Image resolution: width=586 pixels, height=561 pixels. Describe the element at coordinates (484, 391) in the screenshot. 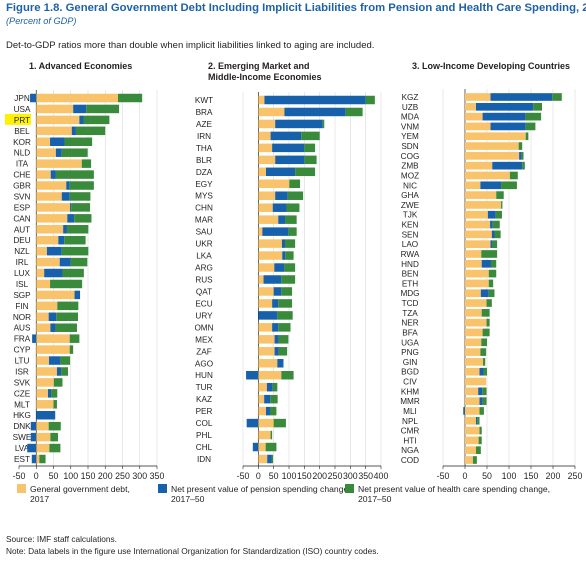

I see `bar-health-khm` at that location.